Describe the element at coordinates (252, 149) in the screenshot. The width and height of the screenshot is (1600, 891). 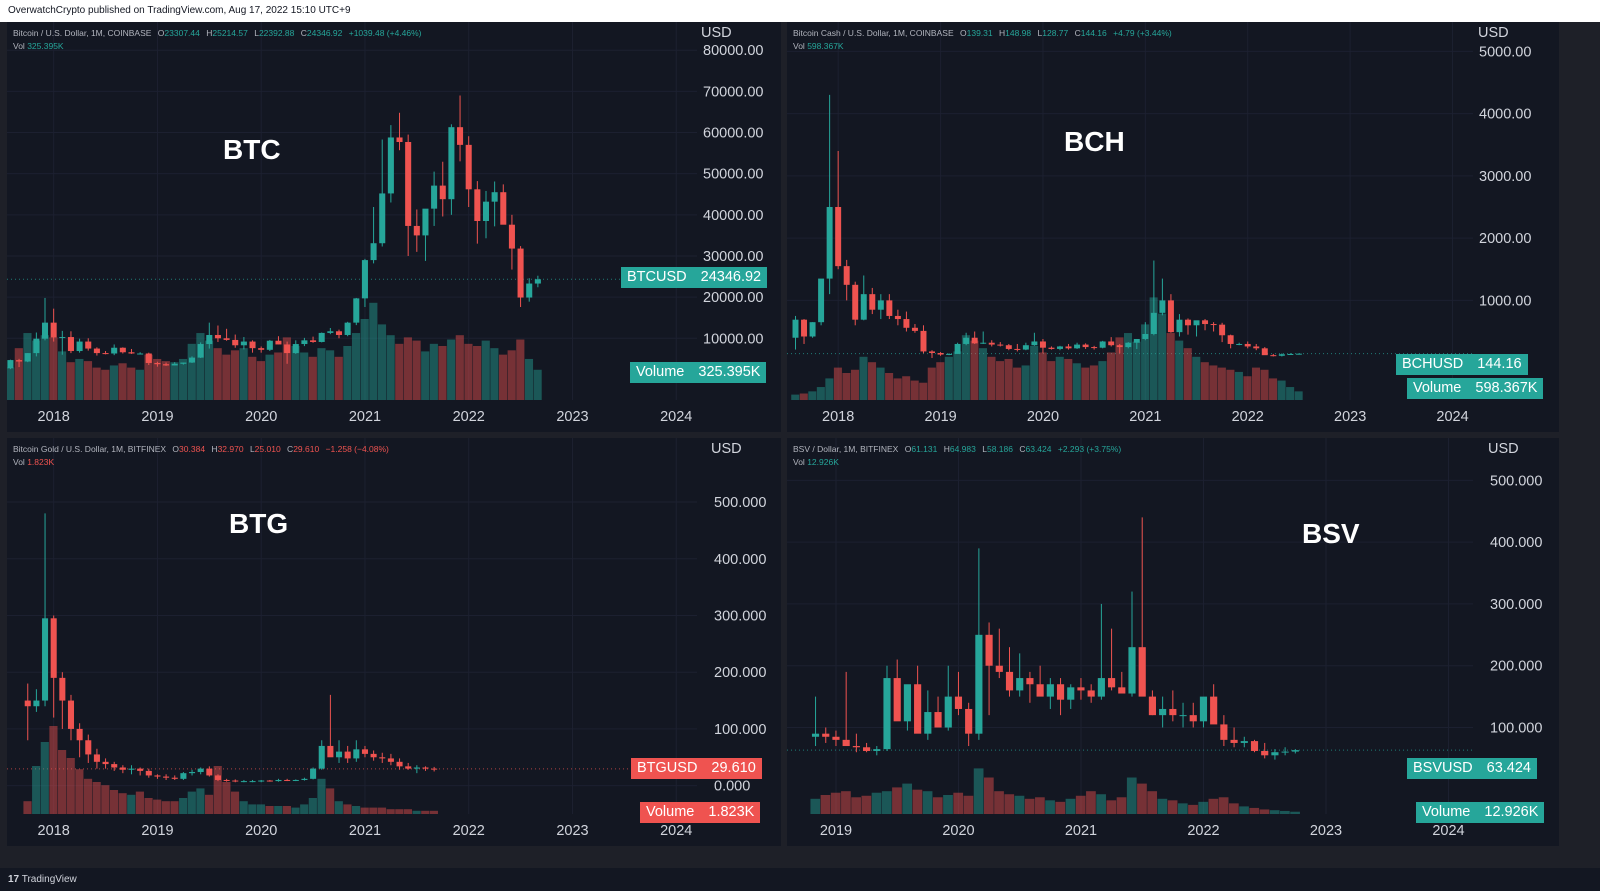
I see `btc-big-label: BTC` at that location.